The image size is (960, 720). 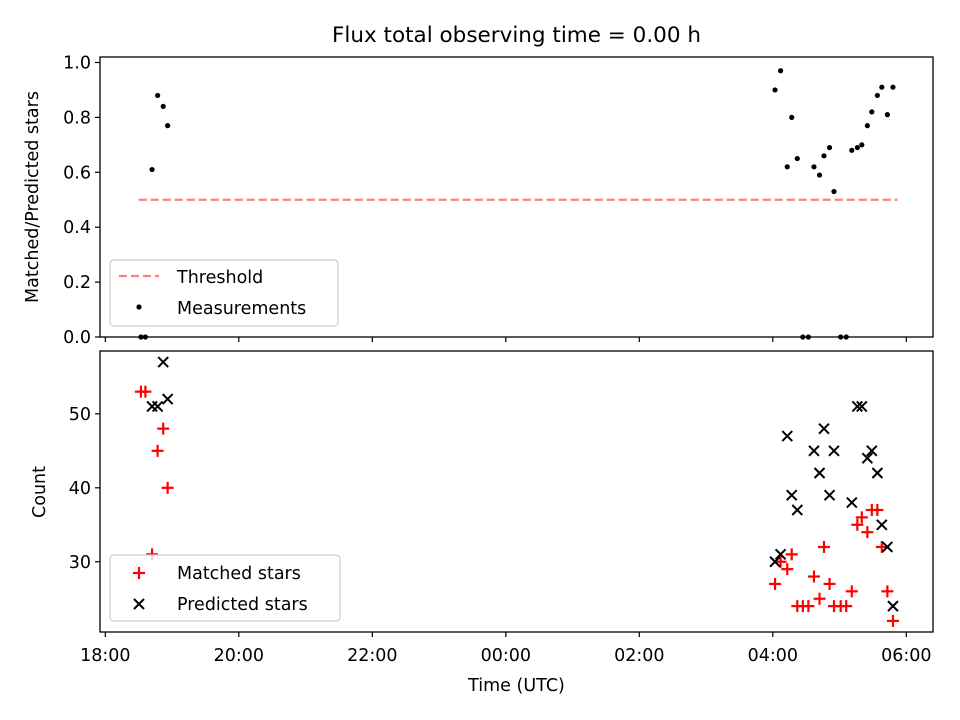 What do you see at coordinates (516, 686) in the screenshot?
I see `x-axis-label: Time (UTC)` at bounding box center [516, 686].